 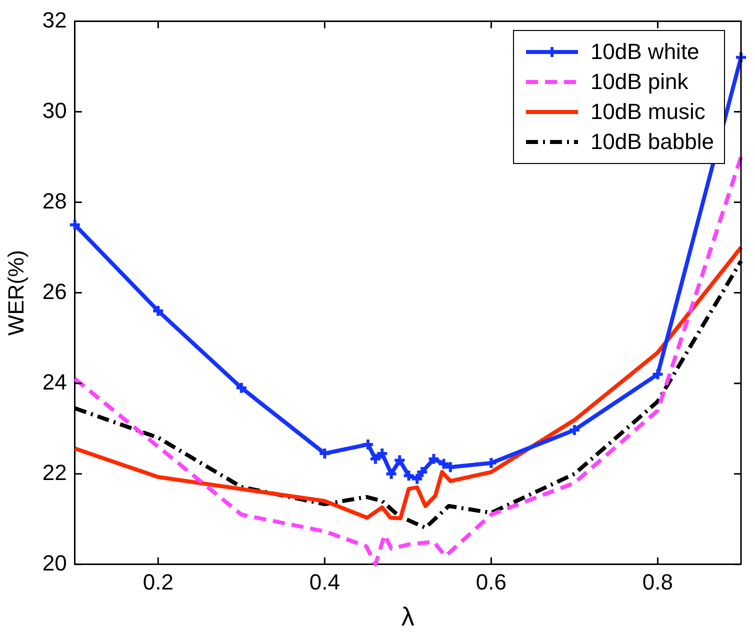 I want to click on legend-label: 10dB babble, so click(x=652, y=142).